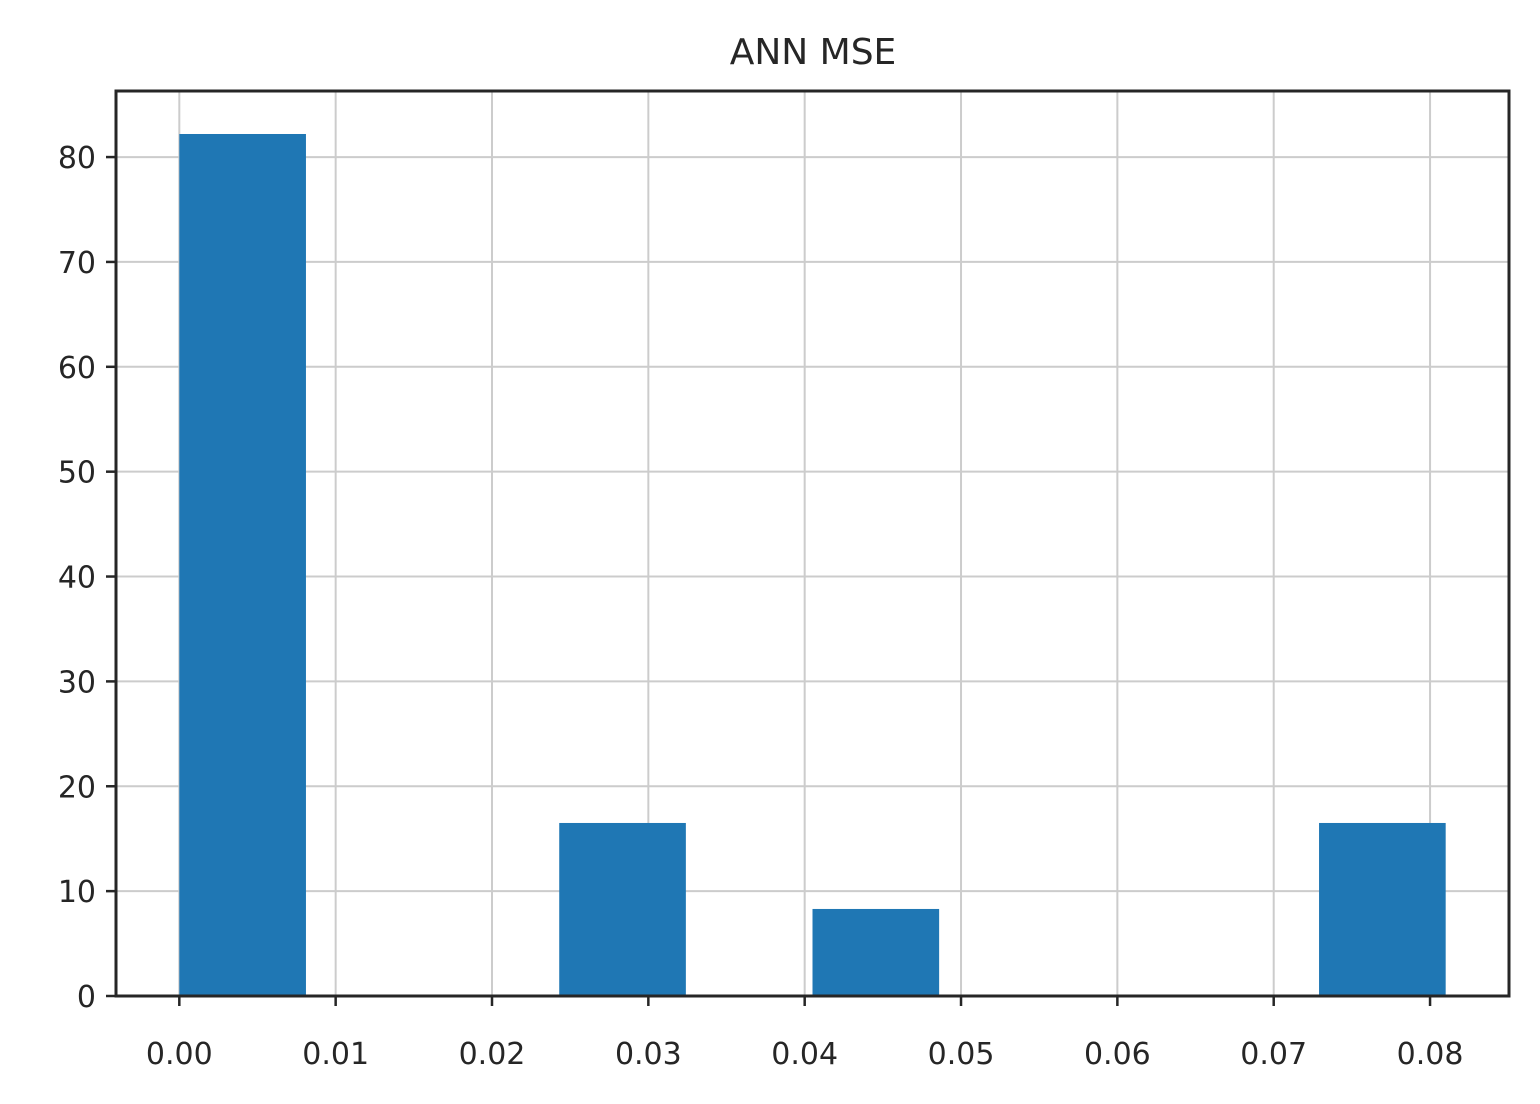  I want to click on chart-title: ANN MSE, so click(813, 52).